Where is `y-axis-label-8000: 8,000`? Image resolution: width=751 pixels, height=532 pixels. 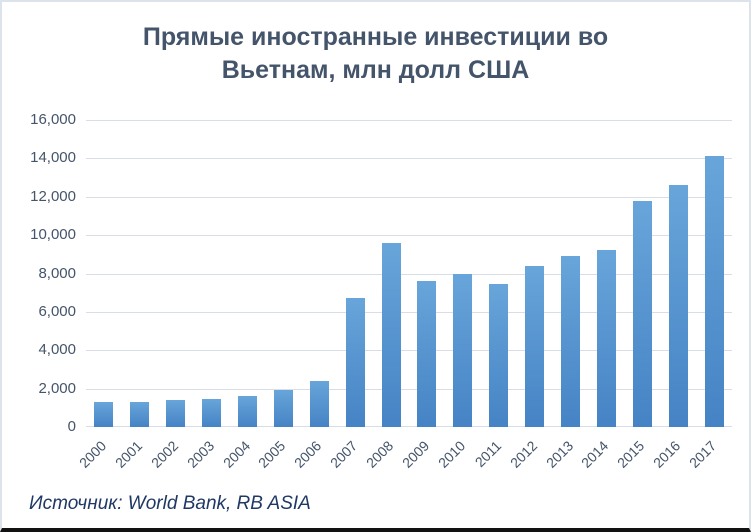 y-axis-label-8000: 8,000 is located at coordinates (57, 273).